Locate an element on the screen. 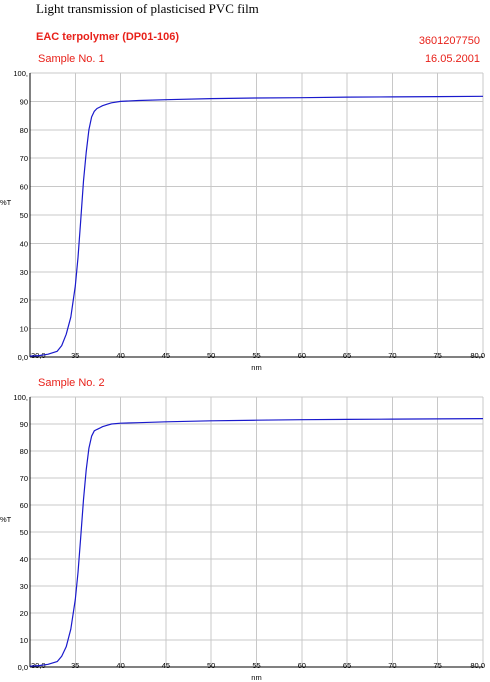  product-name: EAC terpolymer (DP01-106) is located at coordinates (108, 37).